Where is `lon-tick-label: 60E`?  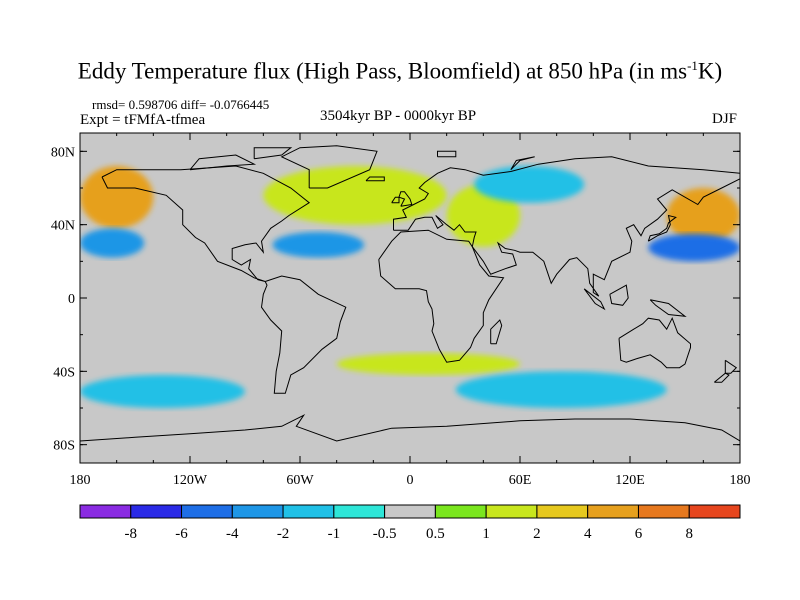
lon-tick-label: 60E is located at coordinates (520, 480).